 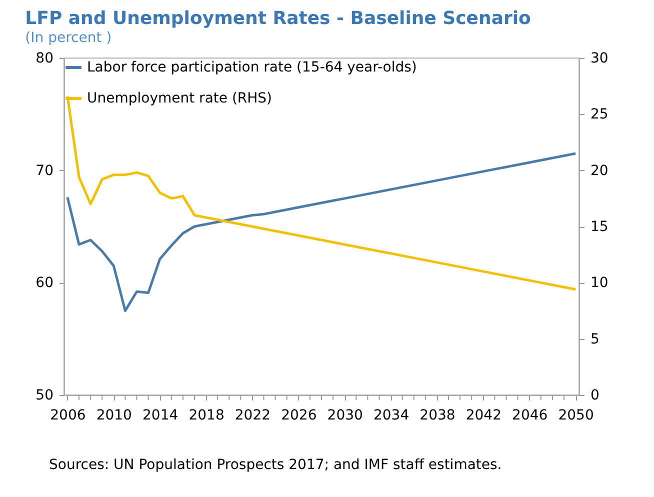 I want to click on x-tick-label: 2034, so click(x=391, y=416).